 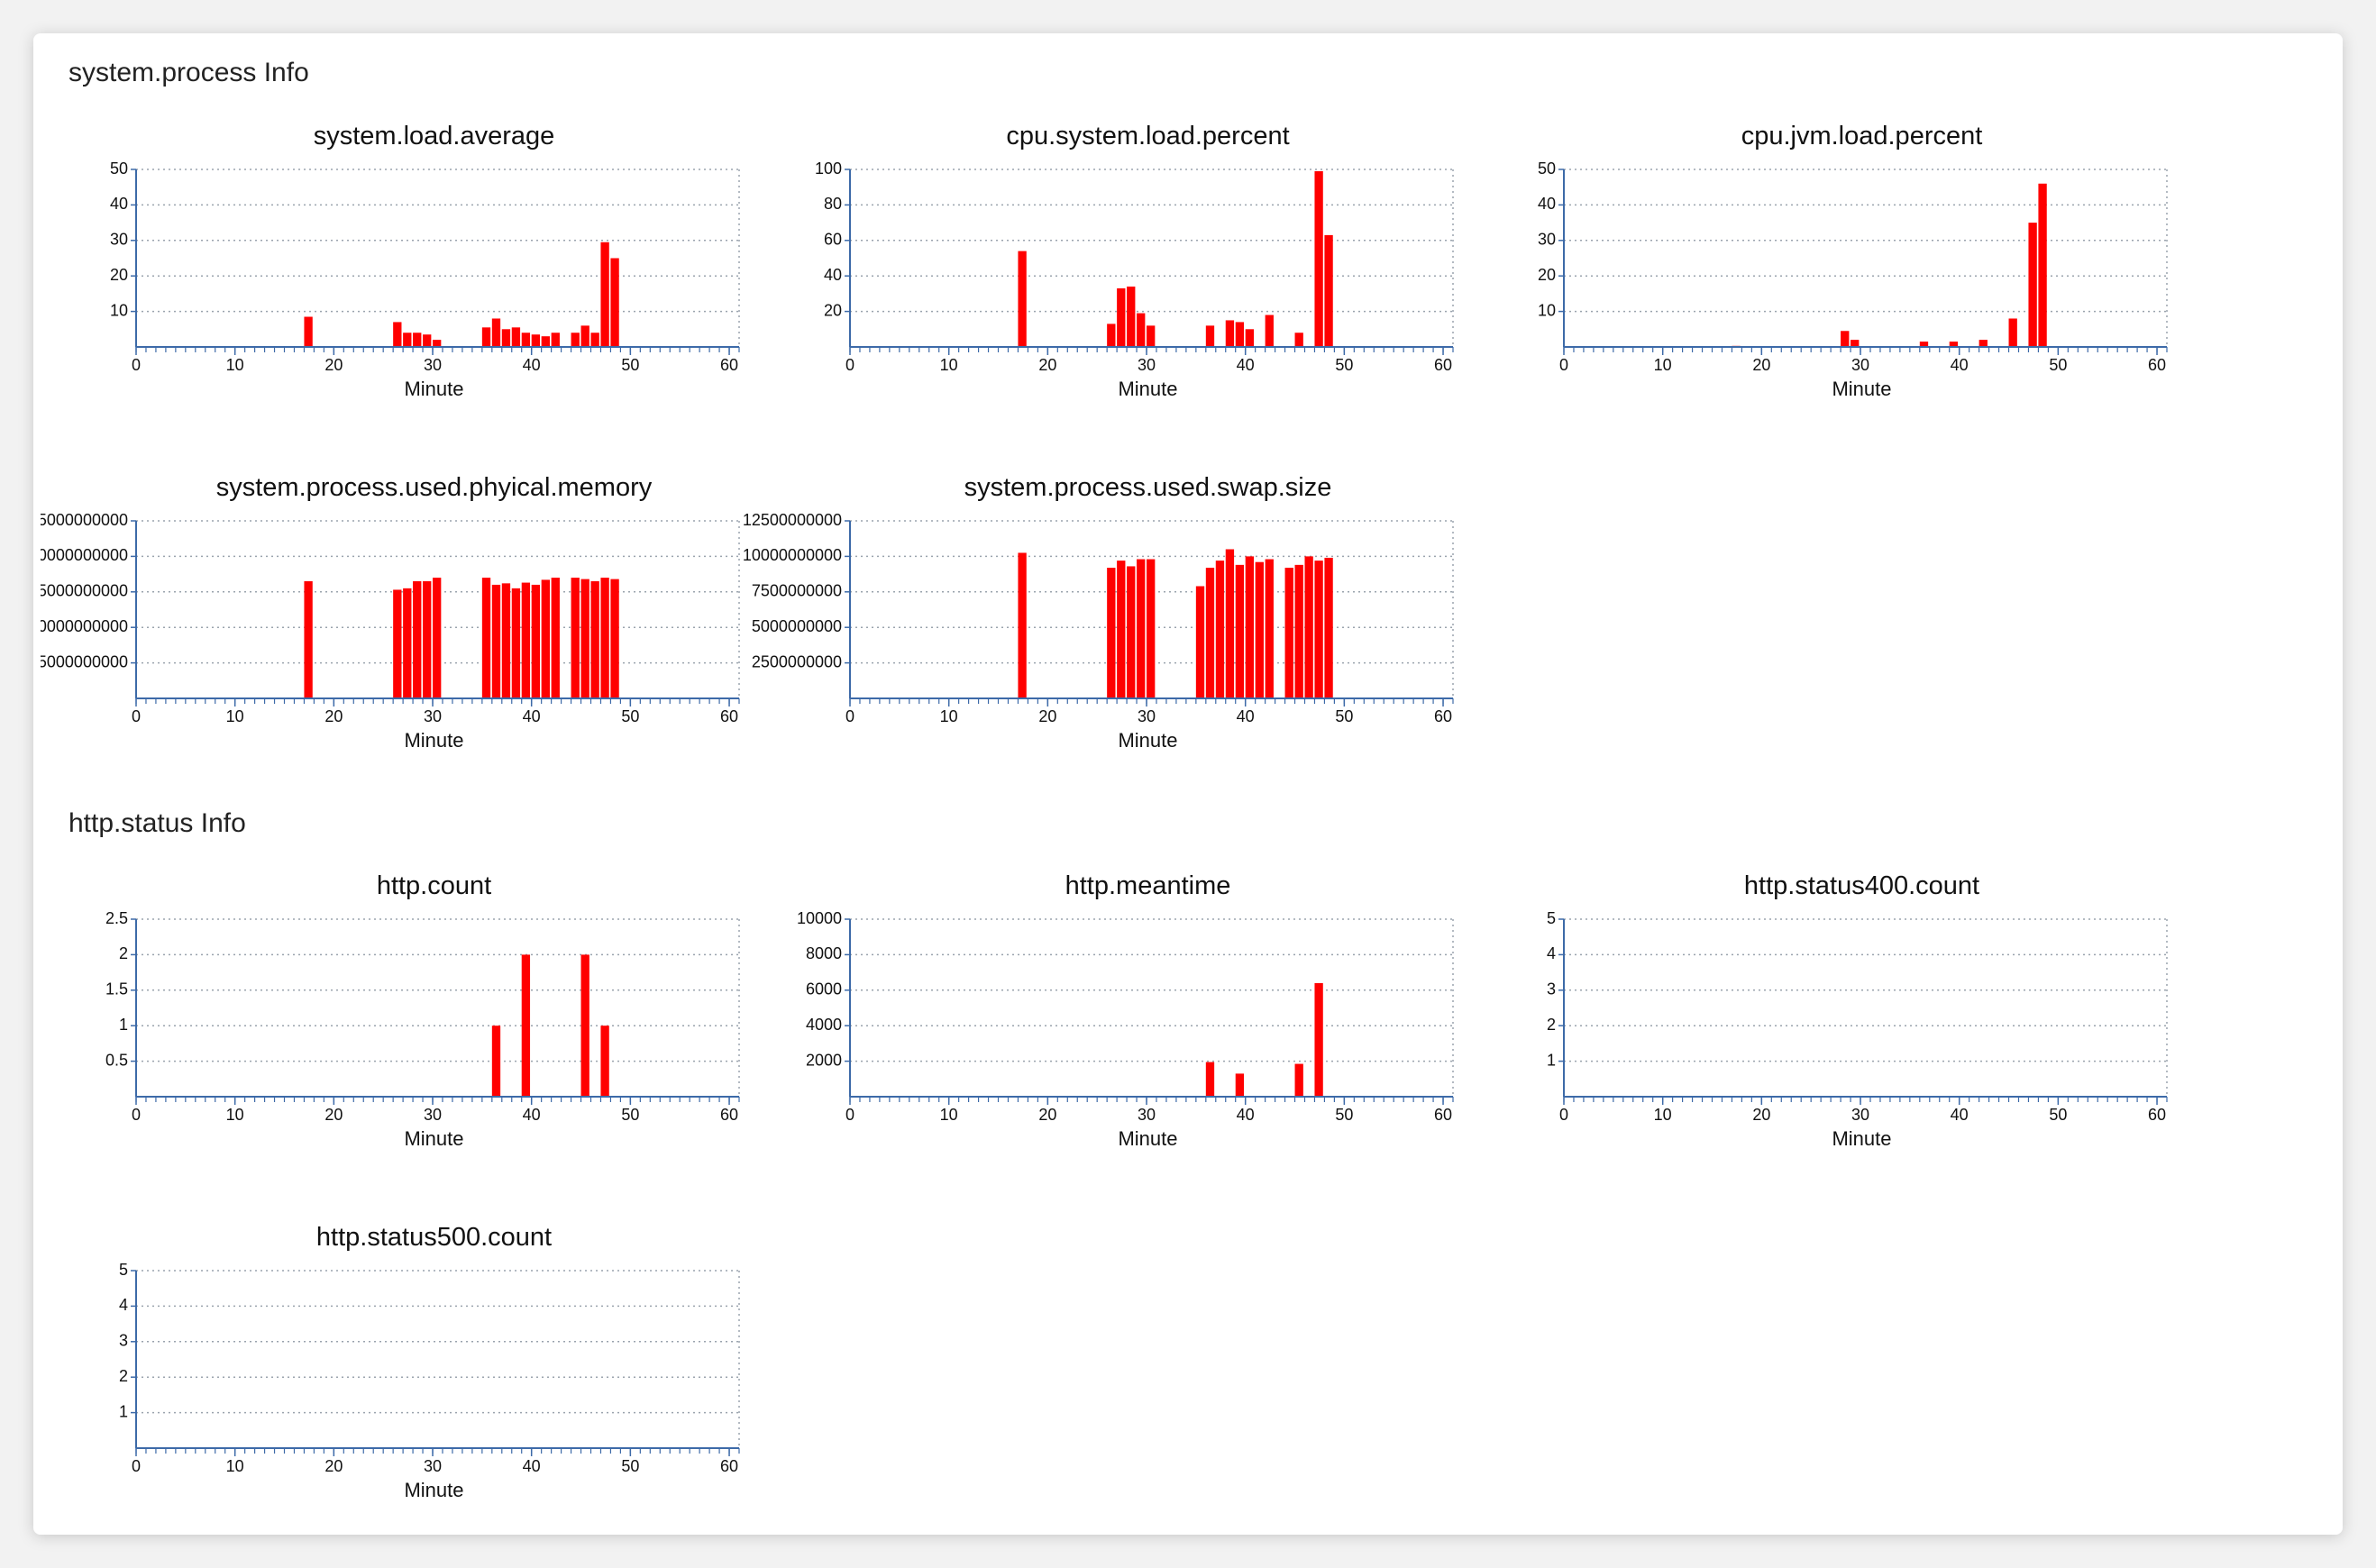 What do you see at coordinates (824, 1060) in the screenshot?
I see `y-tick-label: 2000` at bounding box center [824, 1060].